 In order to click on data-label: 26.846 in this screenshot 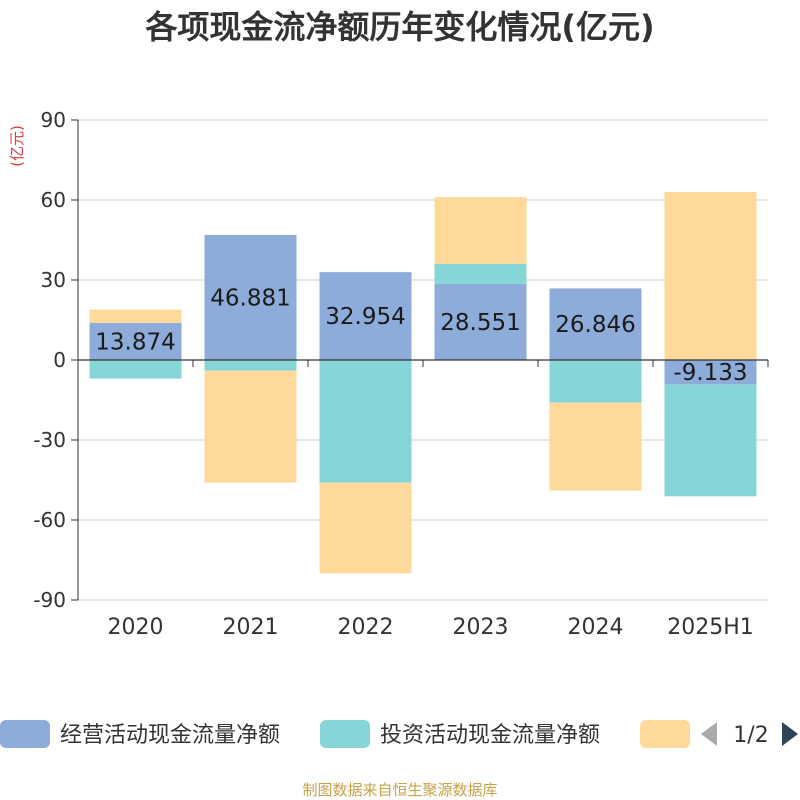, I will do `click(595, 325)`.